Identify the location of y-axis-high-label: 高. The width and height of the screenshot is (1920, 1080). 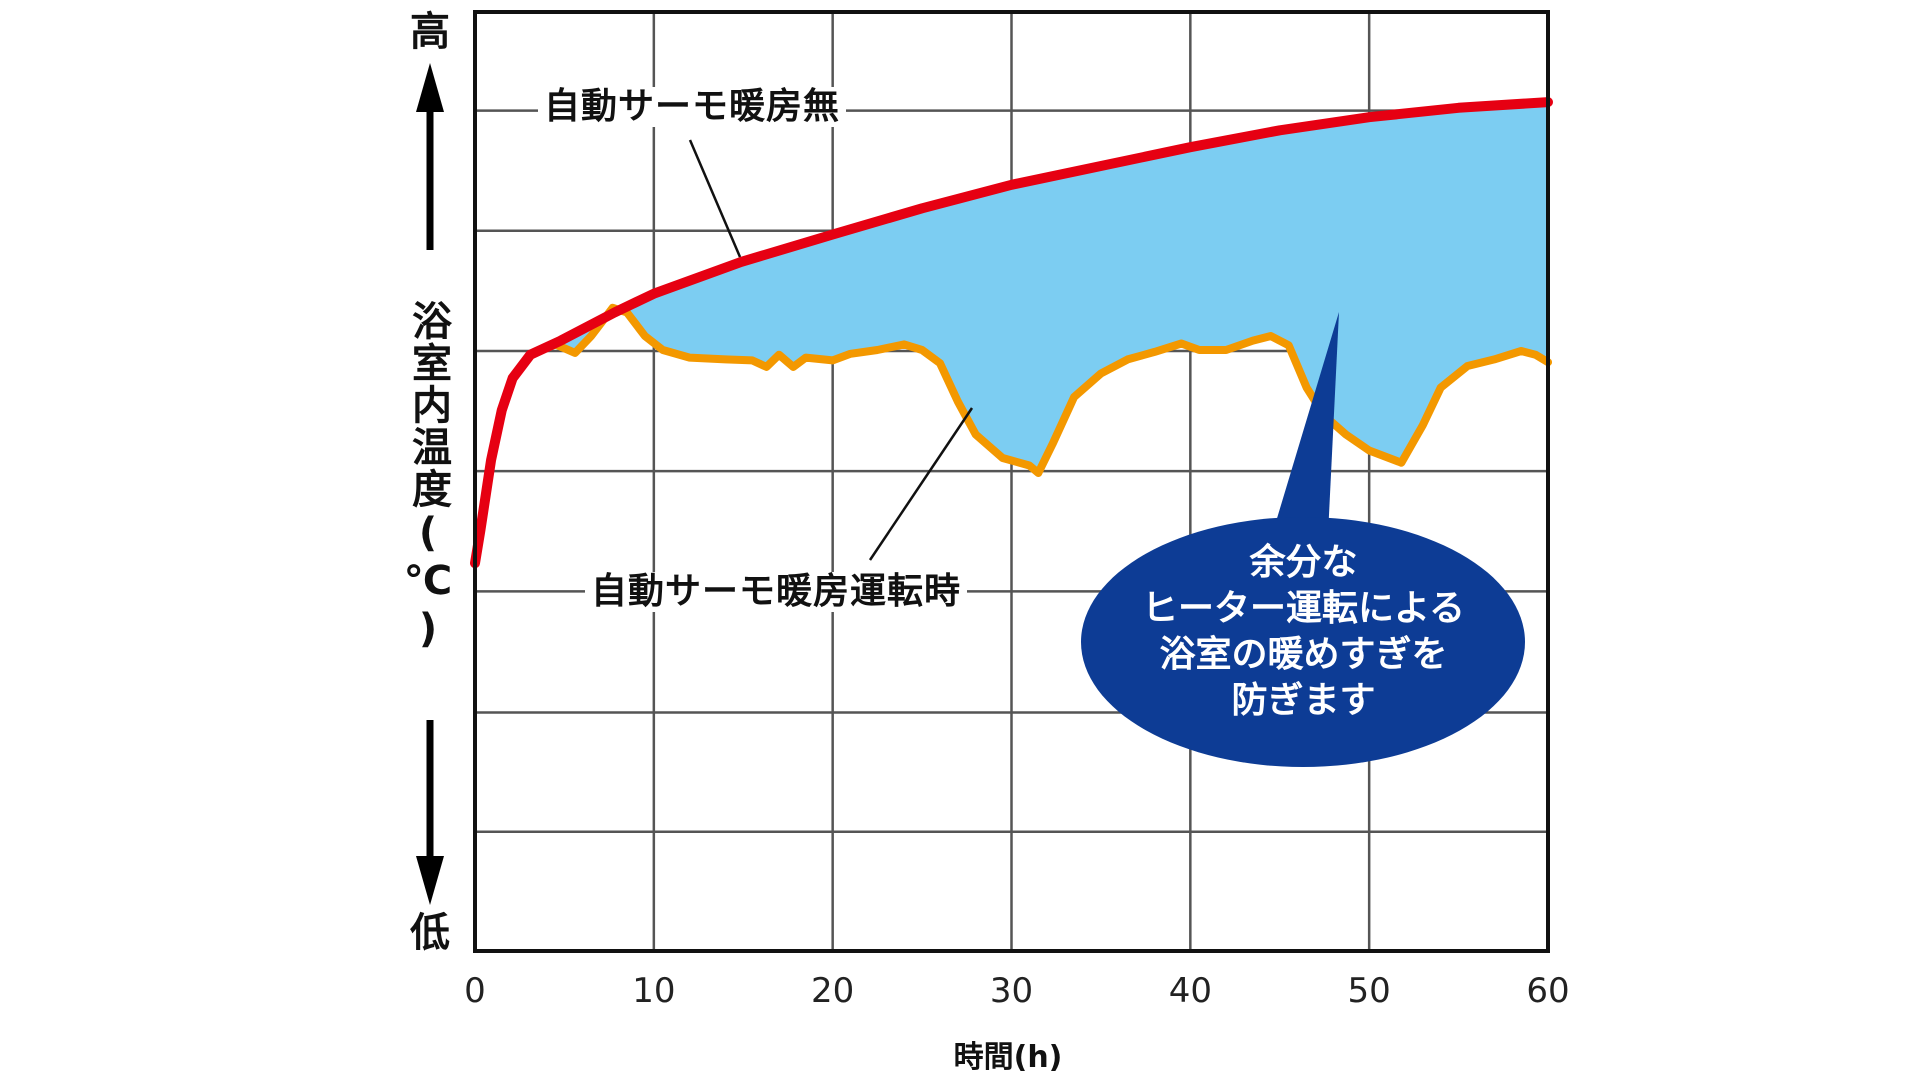
(430, 32).